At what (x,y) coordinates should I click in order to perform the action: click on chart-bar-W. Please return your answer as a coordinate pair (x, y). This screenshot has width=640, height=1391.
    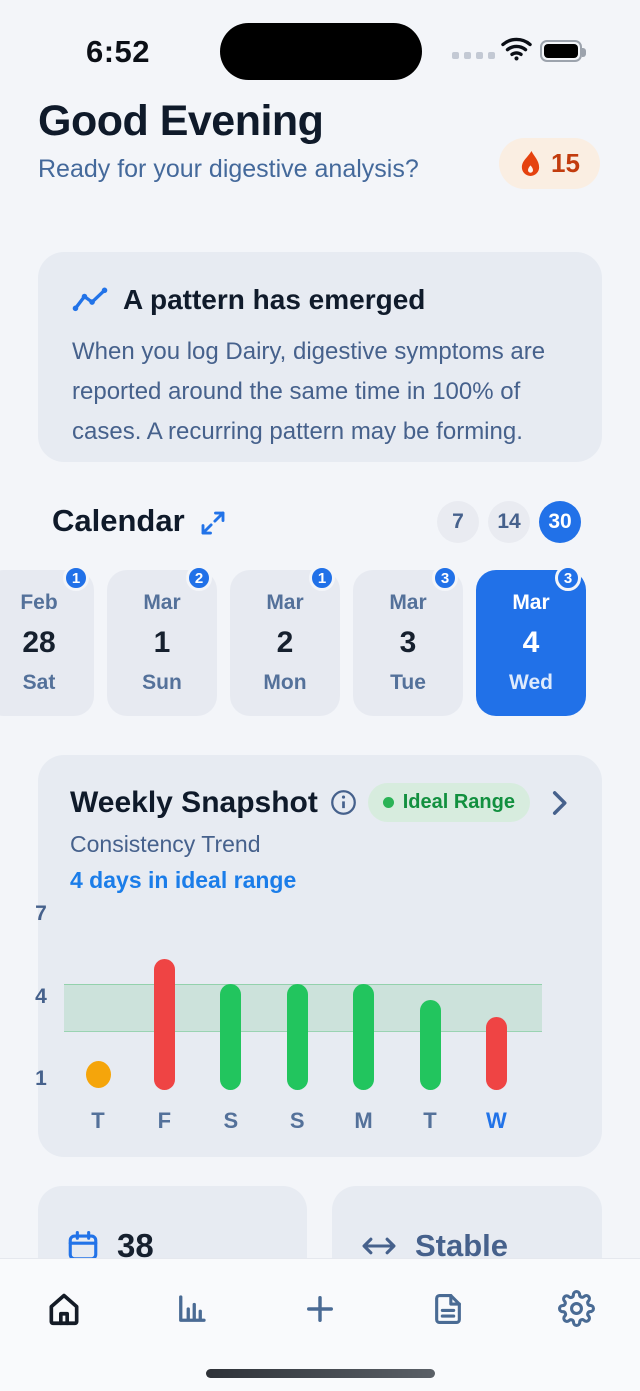
    Looking at the image, I should click on (496, 1053).